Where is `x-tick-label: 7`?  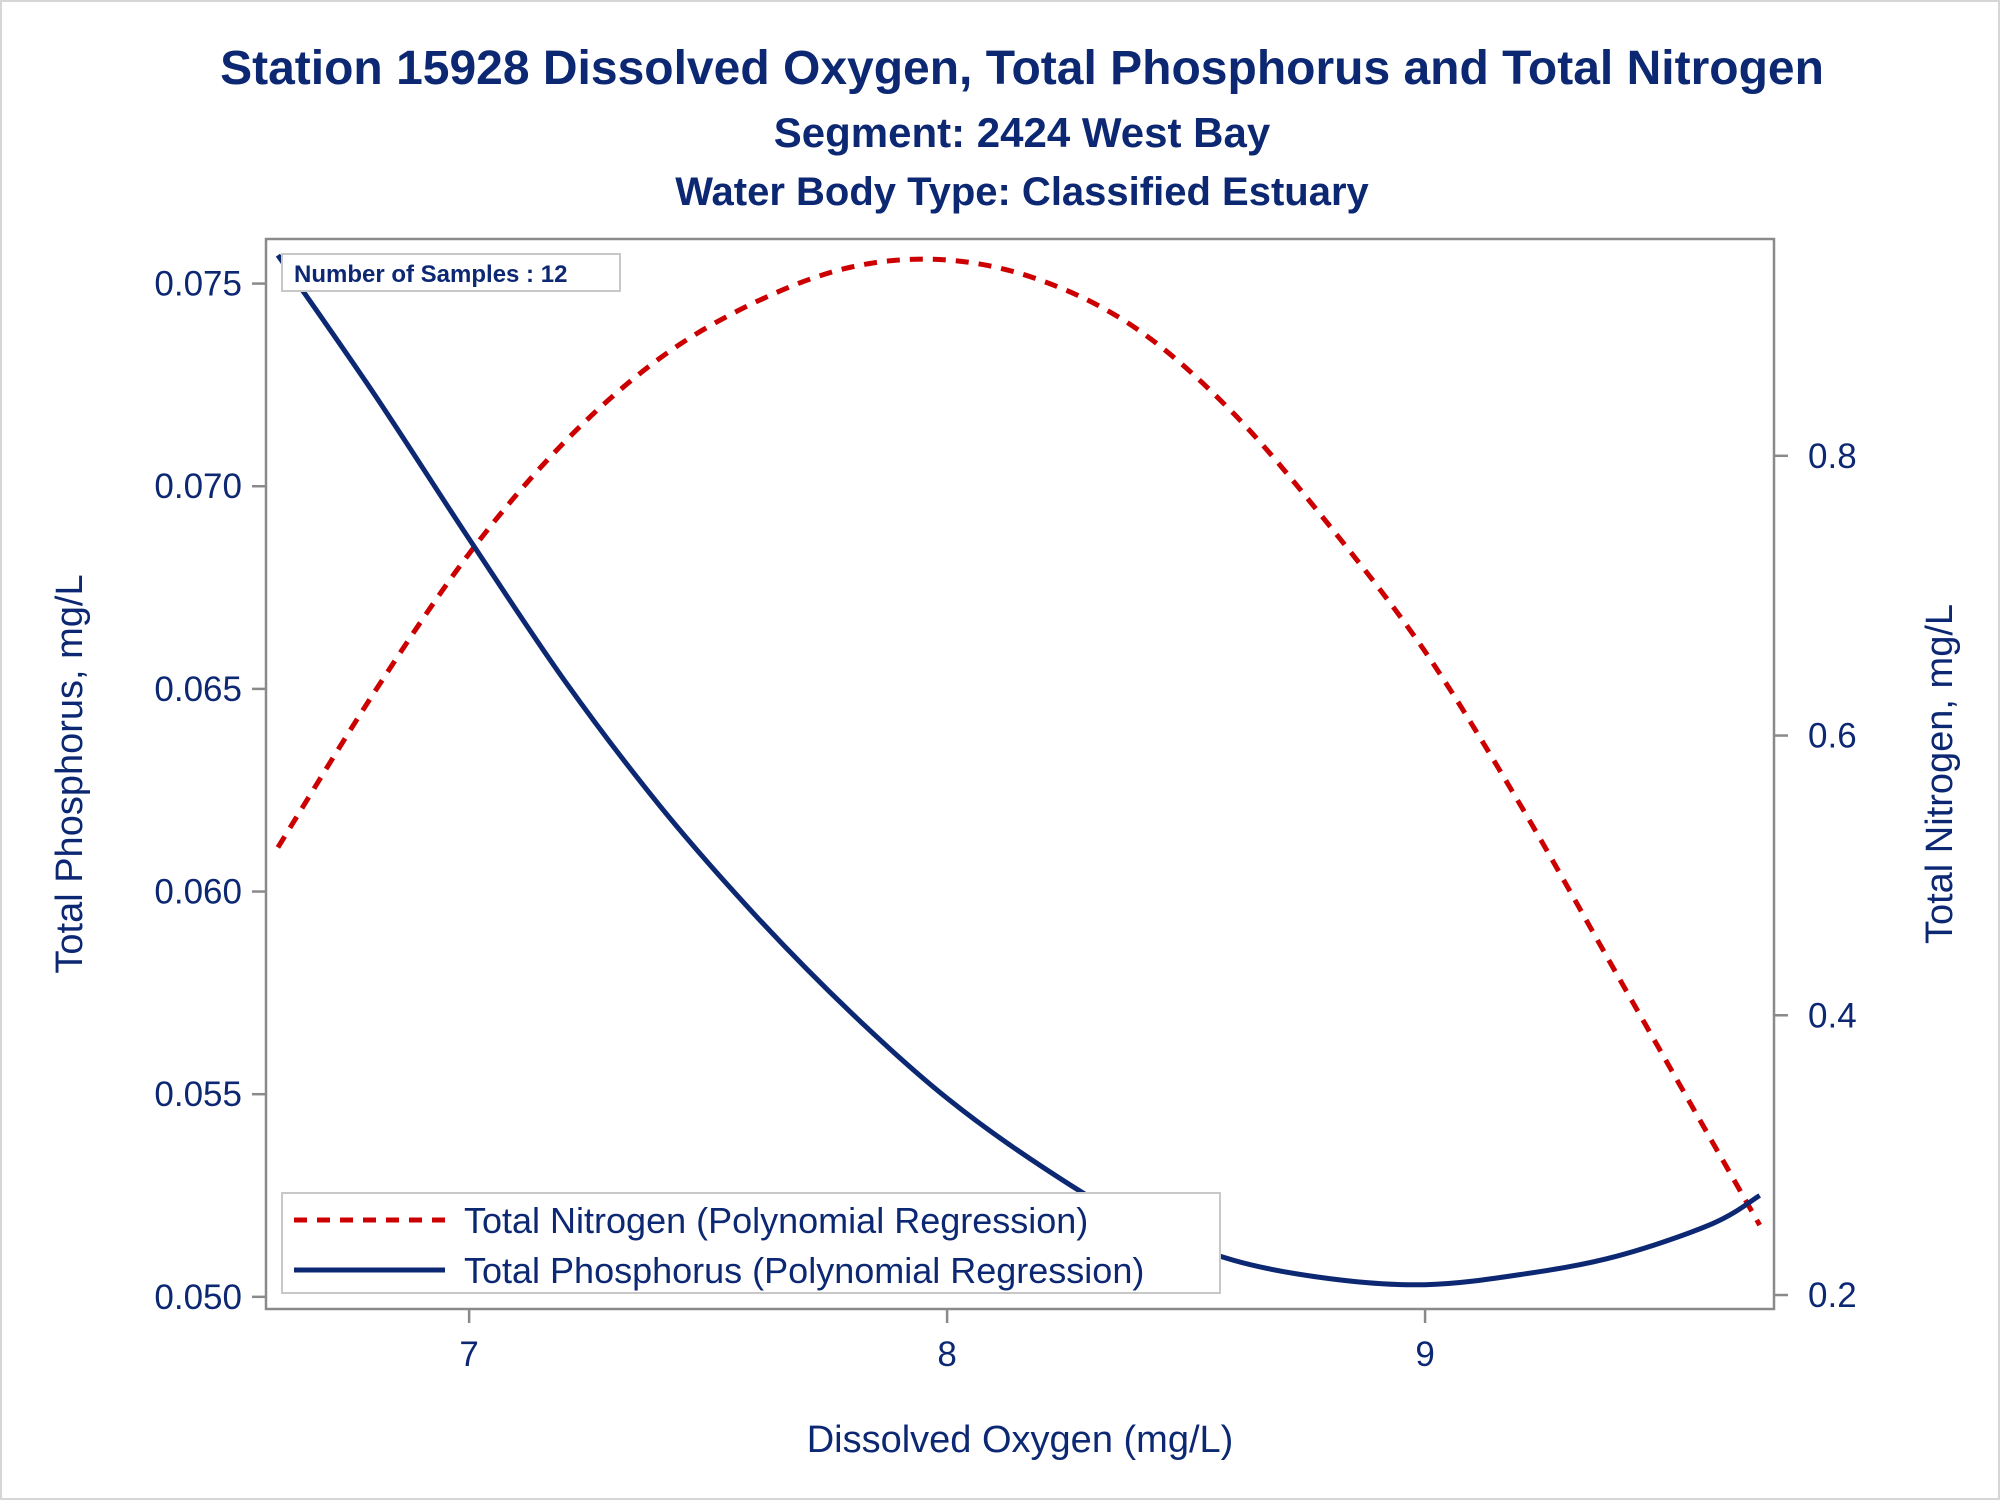
x-tick-label: 7 is located at coordinates (468, 1354).